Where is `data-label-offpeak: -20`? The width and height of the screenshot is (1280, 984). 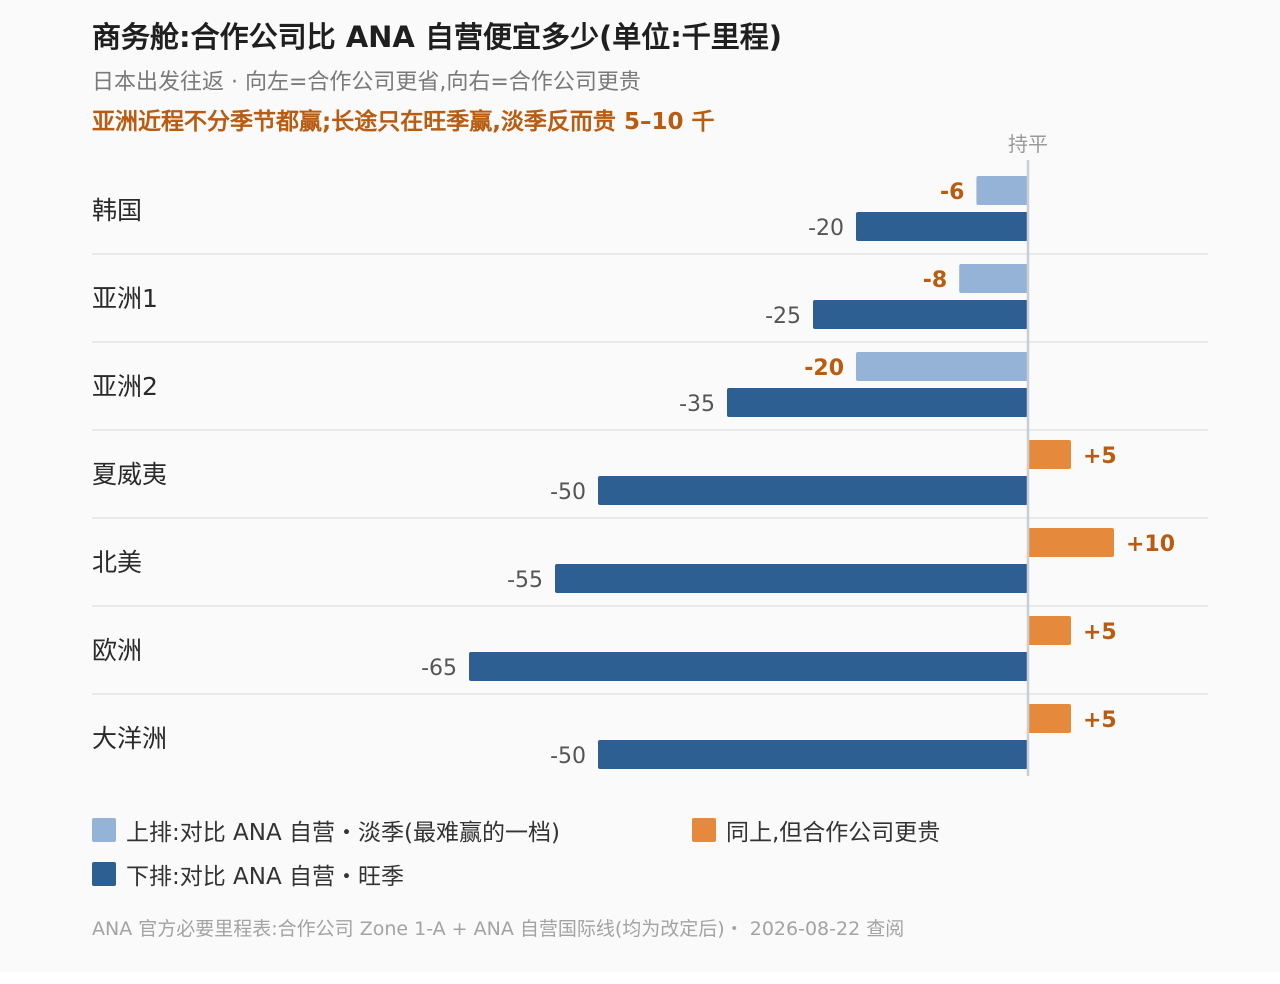 data-label-offpeak: -20 is located at coordinates (824, 368).